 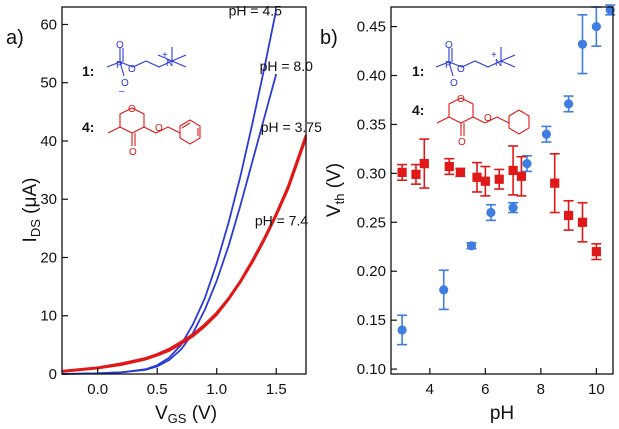 What do you see at coordinates (596, 389) in the screenshot?
I see `panel-b-x-tick-label: 10` at bounding box center [596, 389].